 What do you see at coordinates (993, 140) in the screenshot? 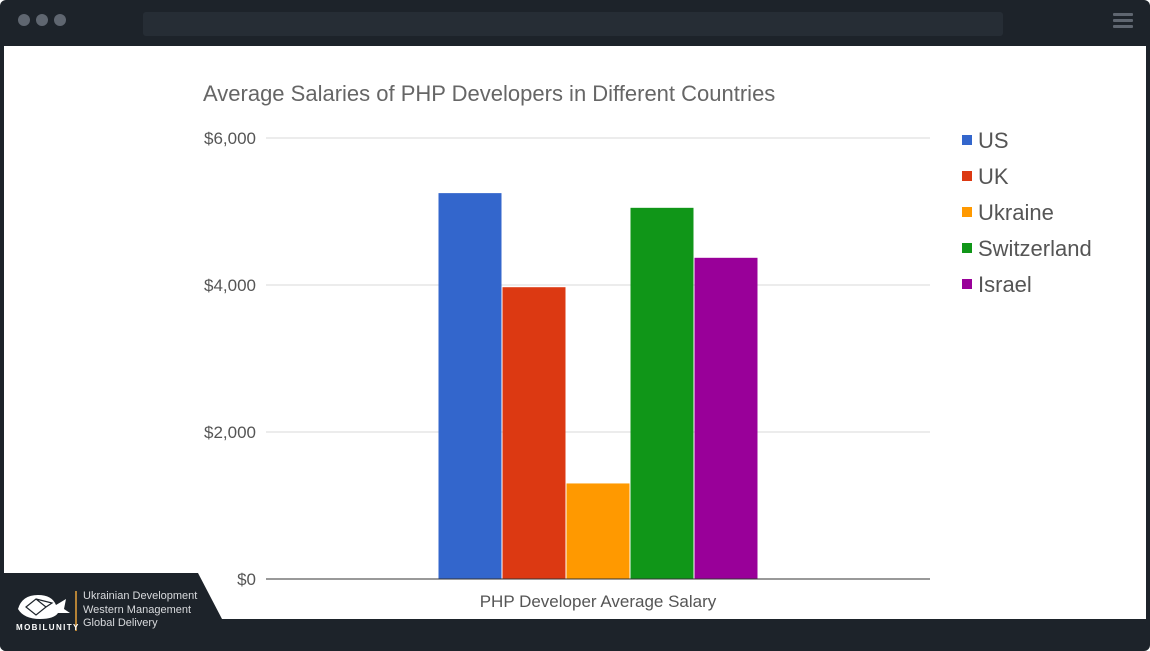
I see `legend-item-us: US` at bounding box center [993, 140].